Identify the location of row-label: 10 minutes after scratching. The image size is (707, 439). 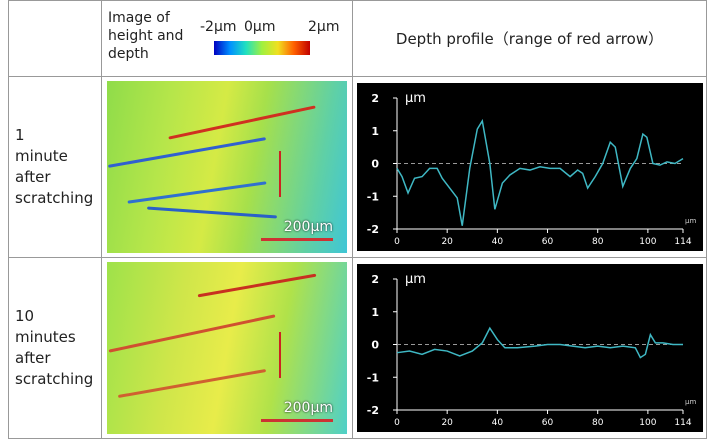
(55, 348).